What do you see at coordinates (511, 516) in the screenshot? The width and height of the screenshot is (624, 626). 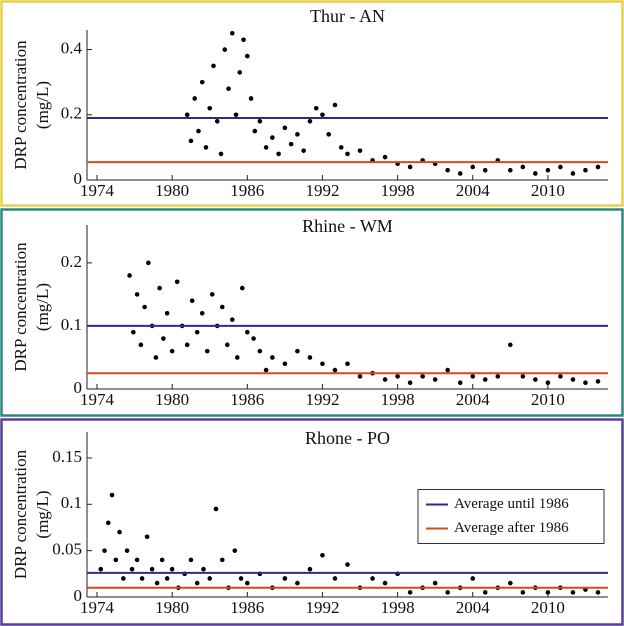 I see `legend: Average until 1986 Average after 1986` at bounding box center [511, 516].